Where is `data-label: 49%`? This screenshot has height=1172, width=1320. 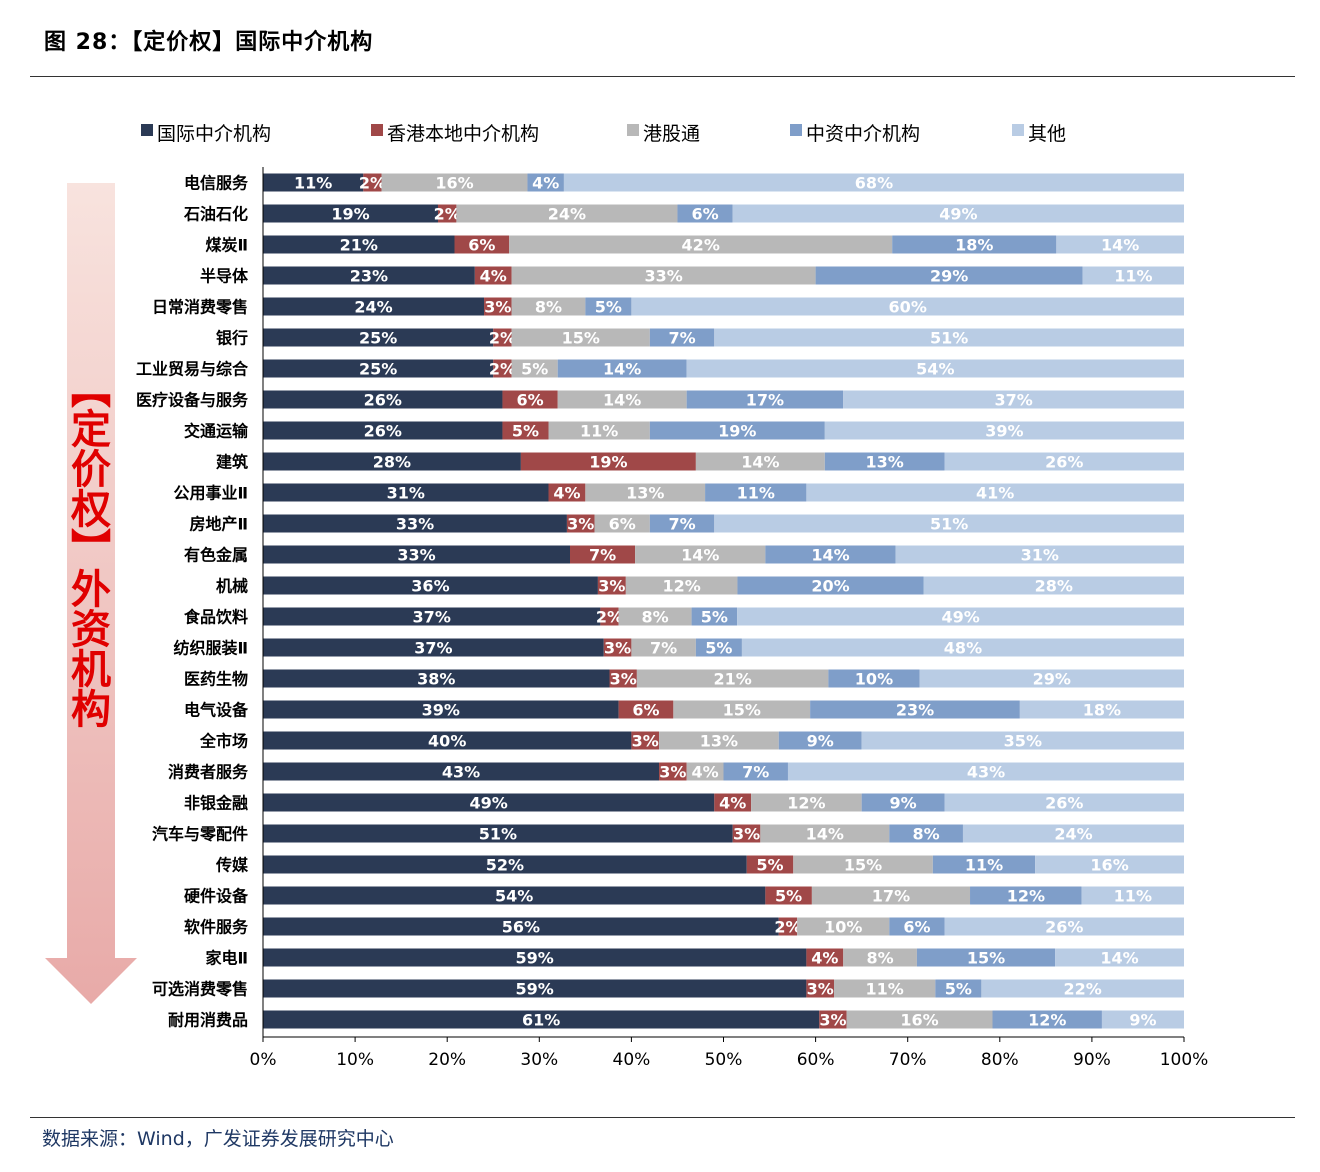 data-label: 49% is located at coordinates (488, 803).